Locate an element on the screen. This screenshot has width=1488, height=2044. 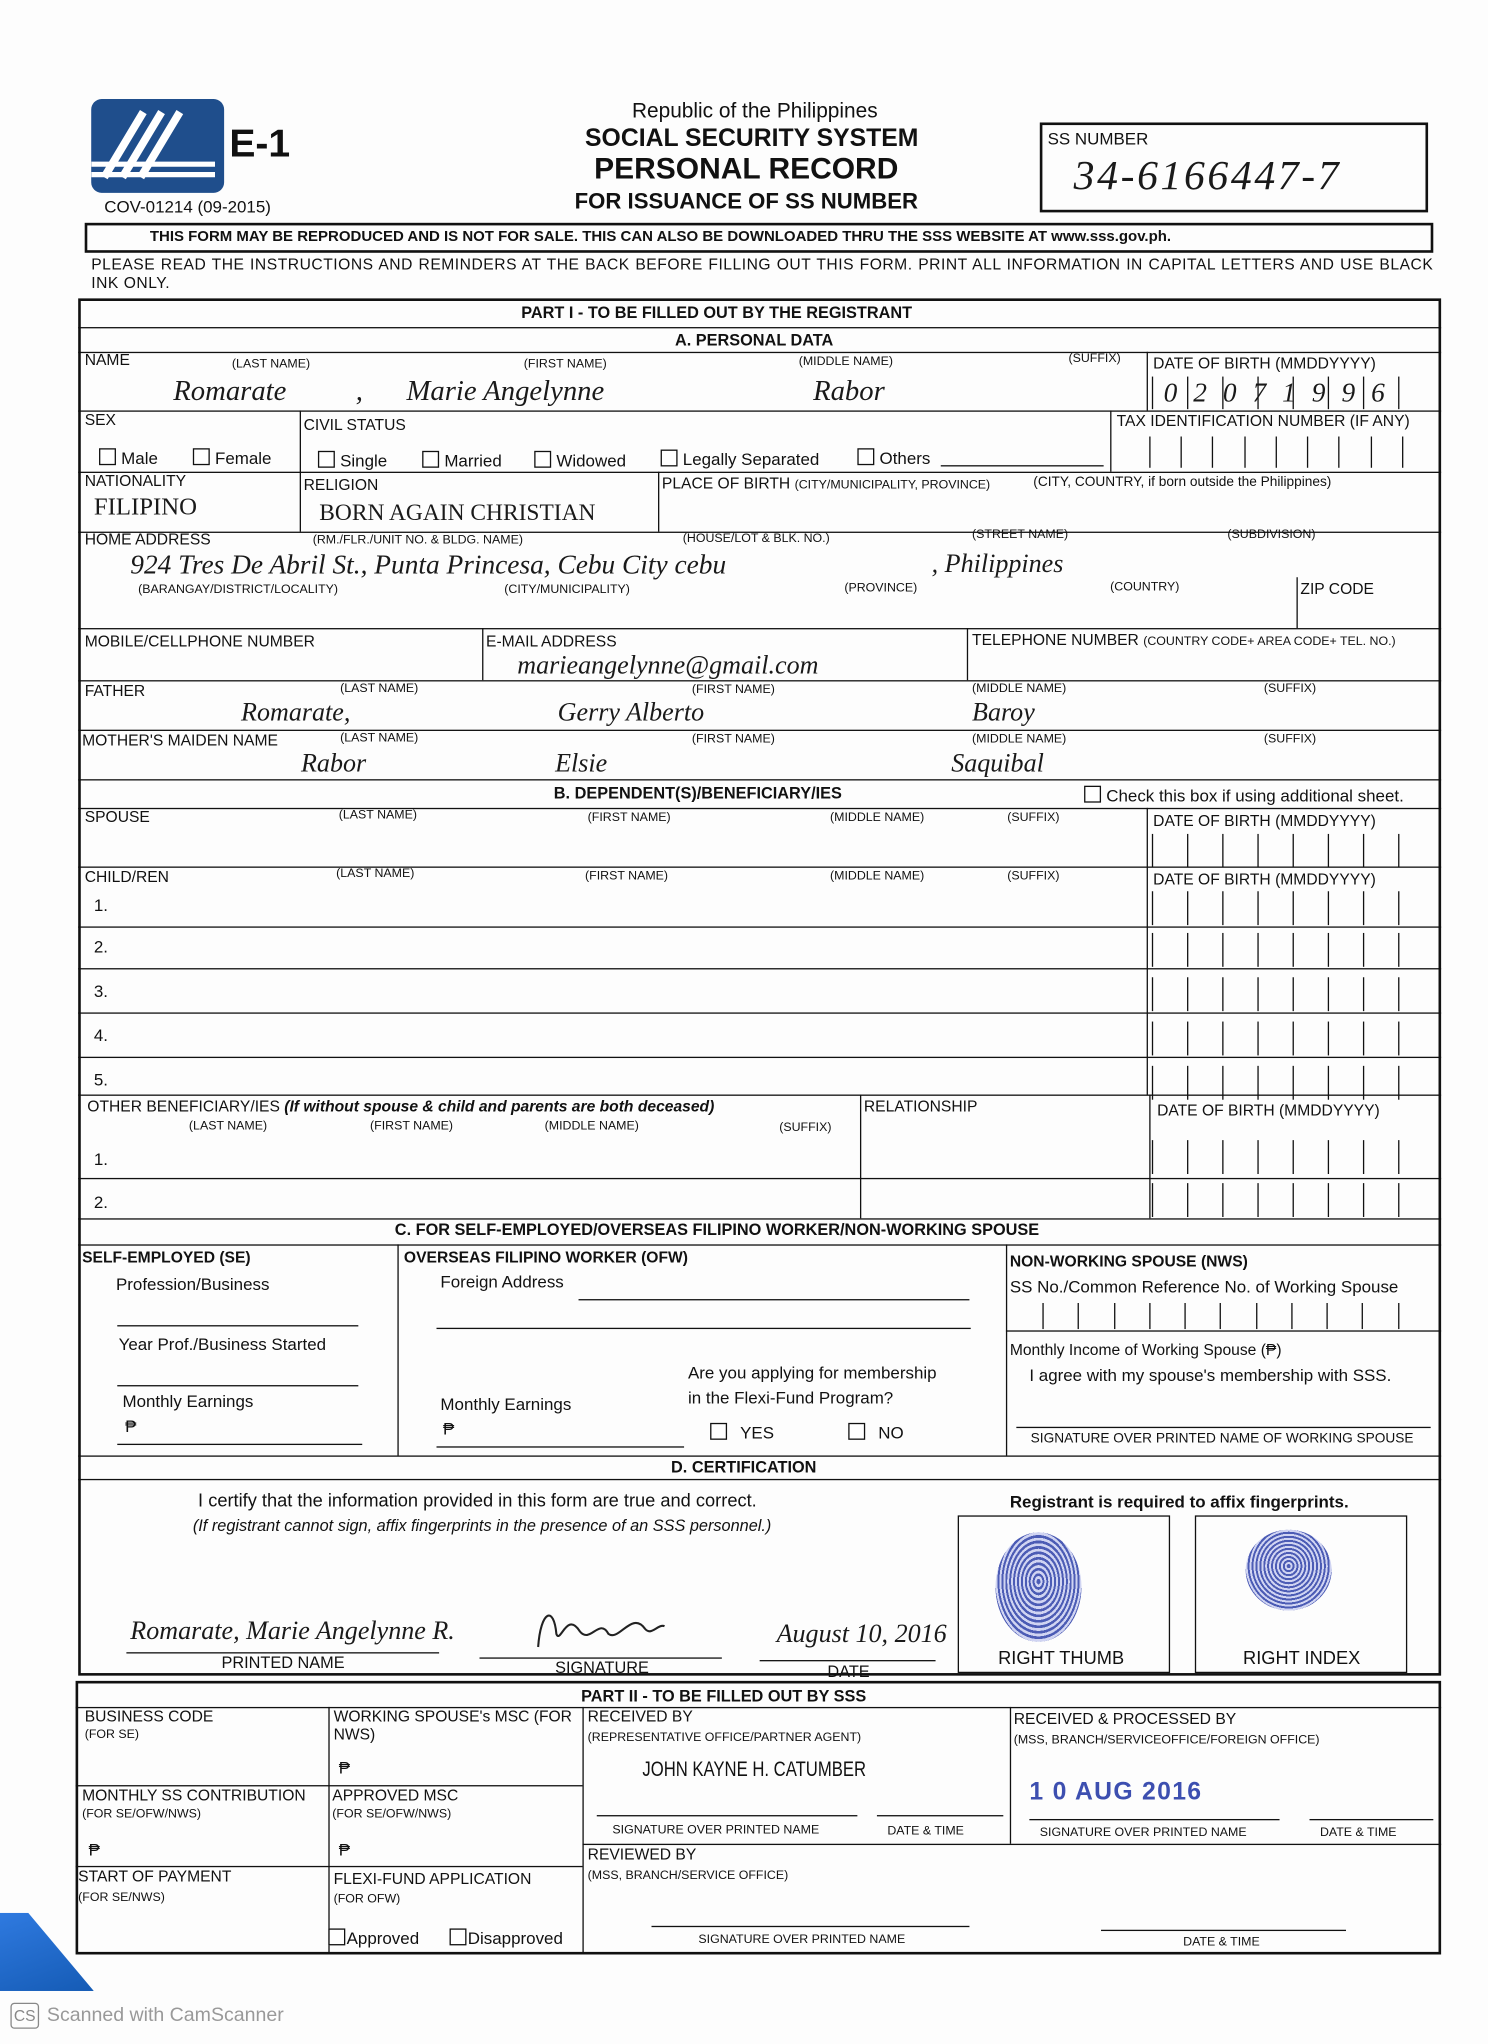
father-last-value: Romarate, is located at coordinates (296, 713).